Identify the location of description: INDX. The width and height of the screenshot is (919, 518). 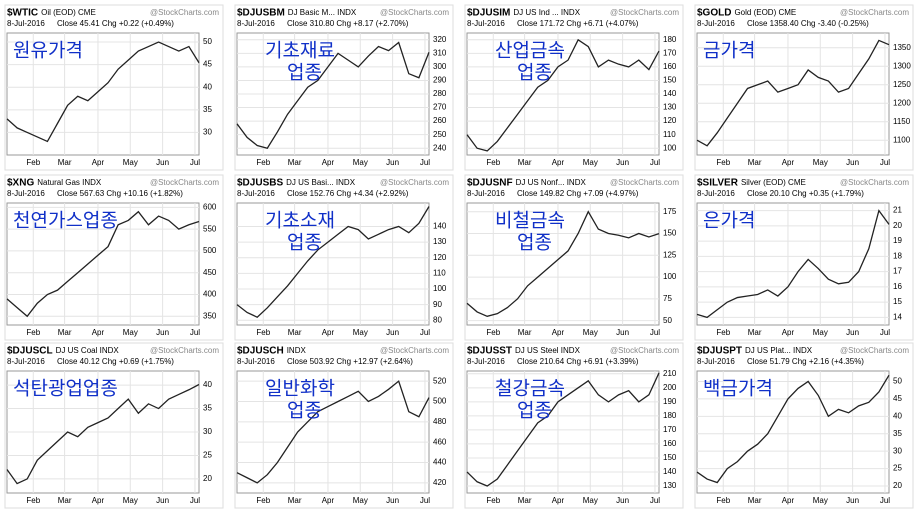
(297, 350).